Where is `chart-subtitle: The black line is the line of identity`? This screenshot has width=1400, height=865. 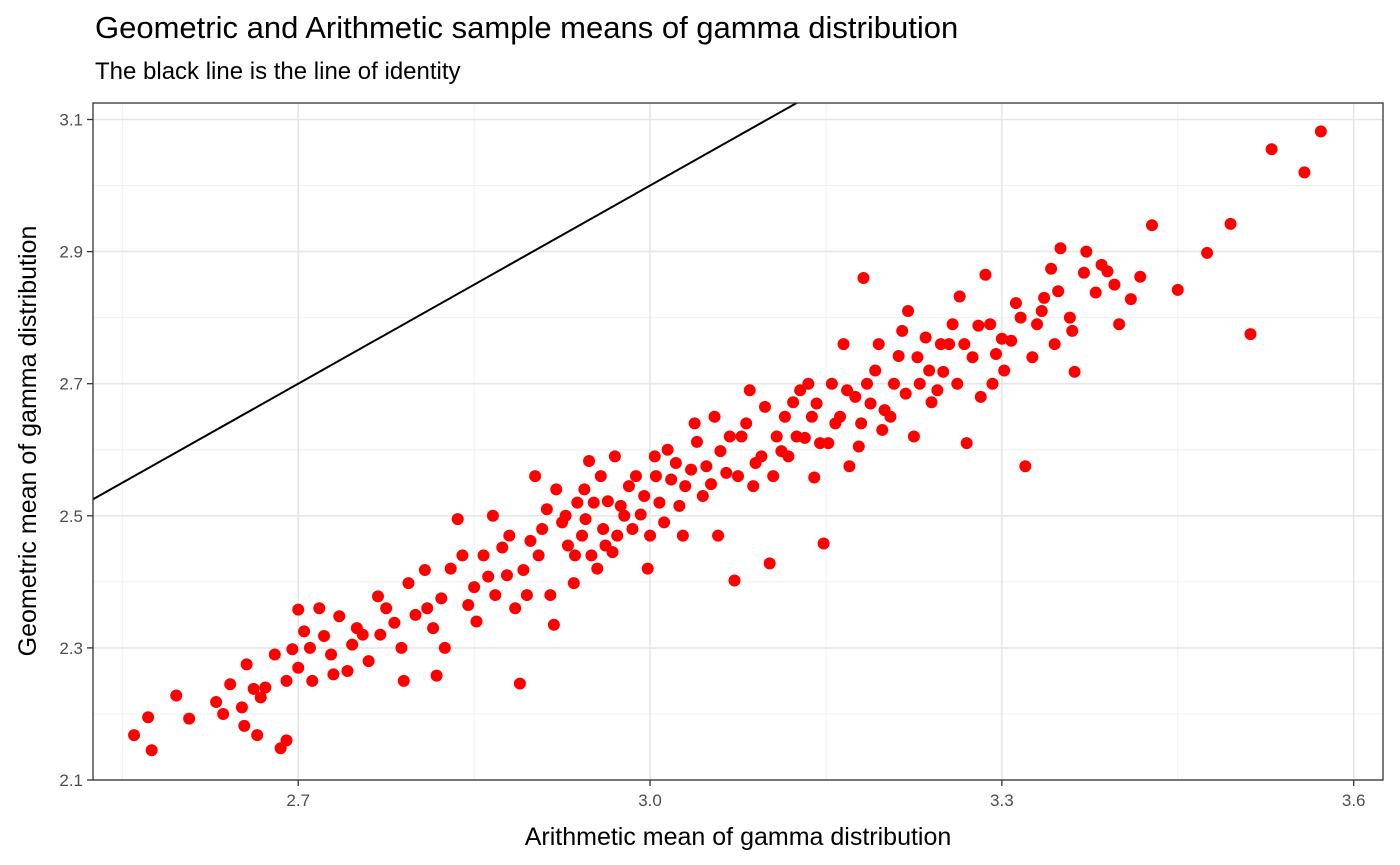
chart-subtitle: The black line is the line of identity is located at coordinates (278, 71).